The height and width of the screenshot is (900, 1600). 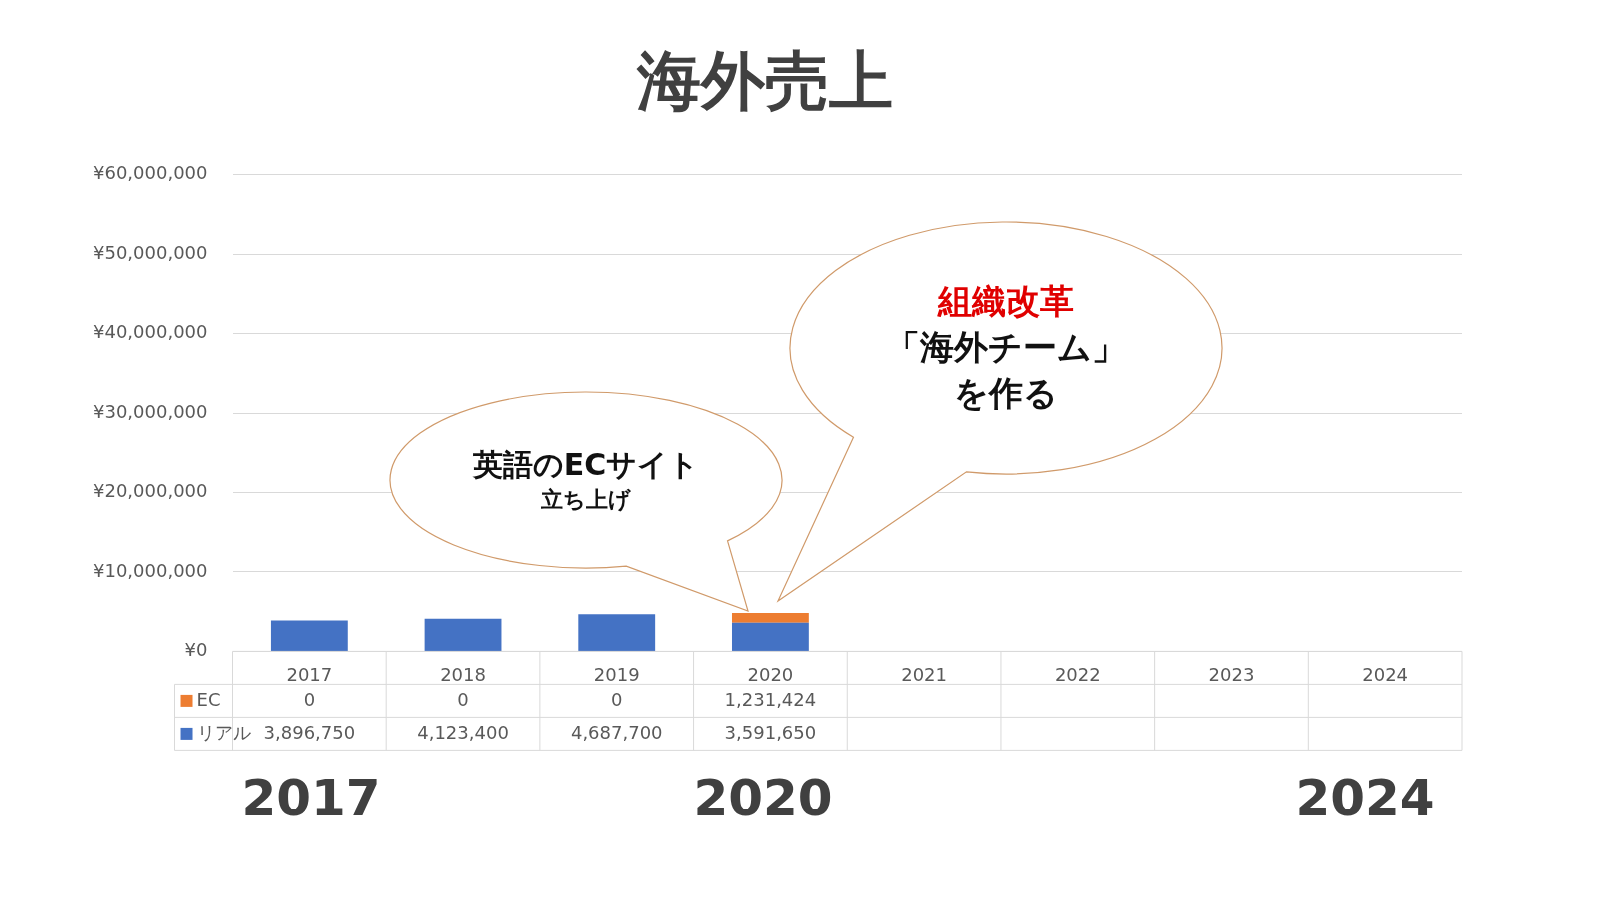 I want to click on y-tick-label: ¥60,000,000, so click(x=150, y=173).